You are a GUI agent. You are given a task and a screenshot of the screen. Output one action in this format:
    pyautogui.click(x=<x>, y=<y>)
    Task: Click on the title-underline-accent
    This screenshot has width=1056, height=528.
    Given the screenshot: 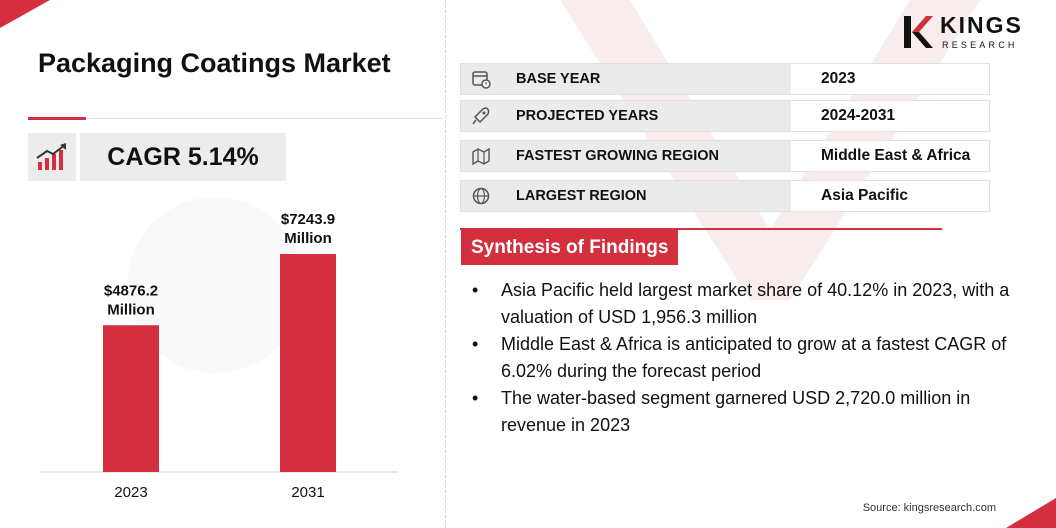 What is the action you would take?
    pyautogui.click(x=57, y=118)
    